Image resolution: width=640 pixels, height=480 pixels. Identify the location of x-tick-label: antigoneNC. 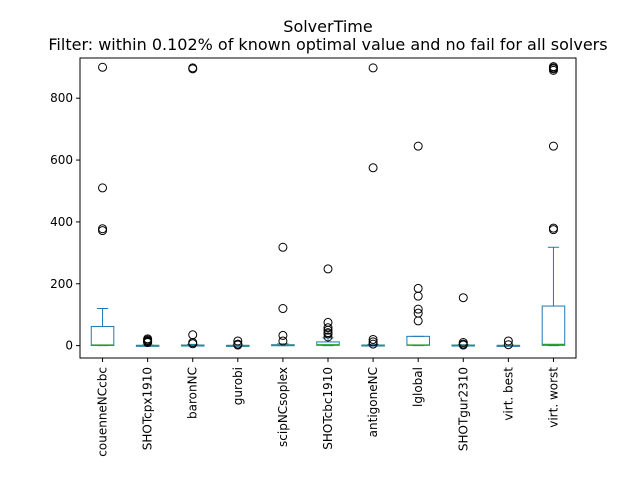
(373, 402).